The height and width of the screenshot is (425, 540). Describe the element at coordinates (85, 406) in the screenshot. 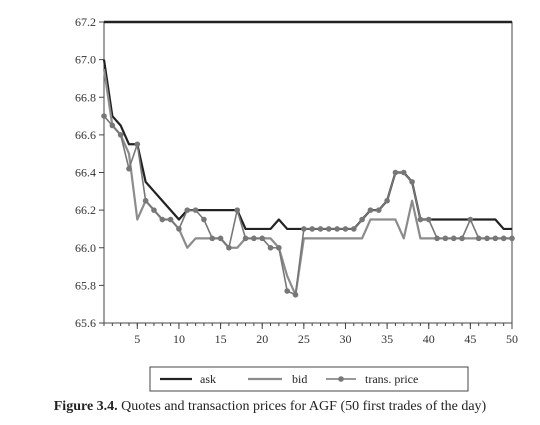

I see `figure-number: Figure 3.4.` at that location.